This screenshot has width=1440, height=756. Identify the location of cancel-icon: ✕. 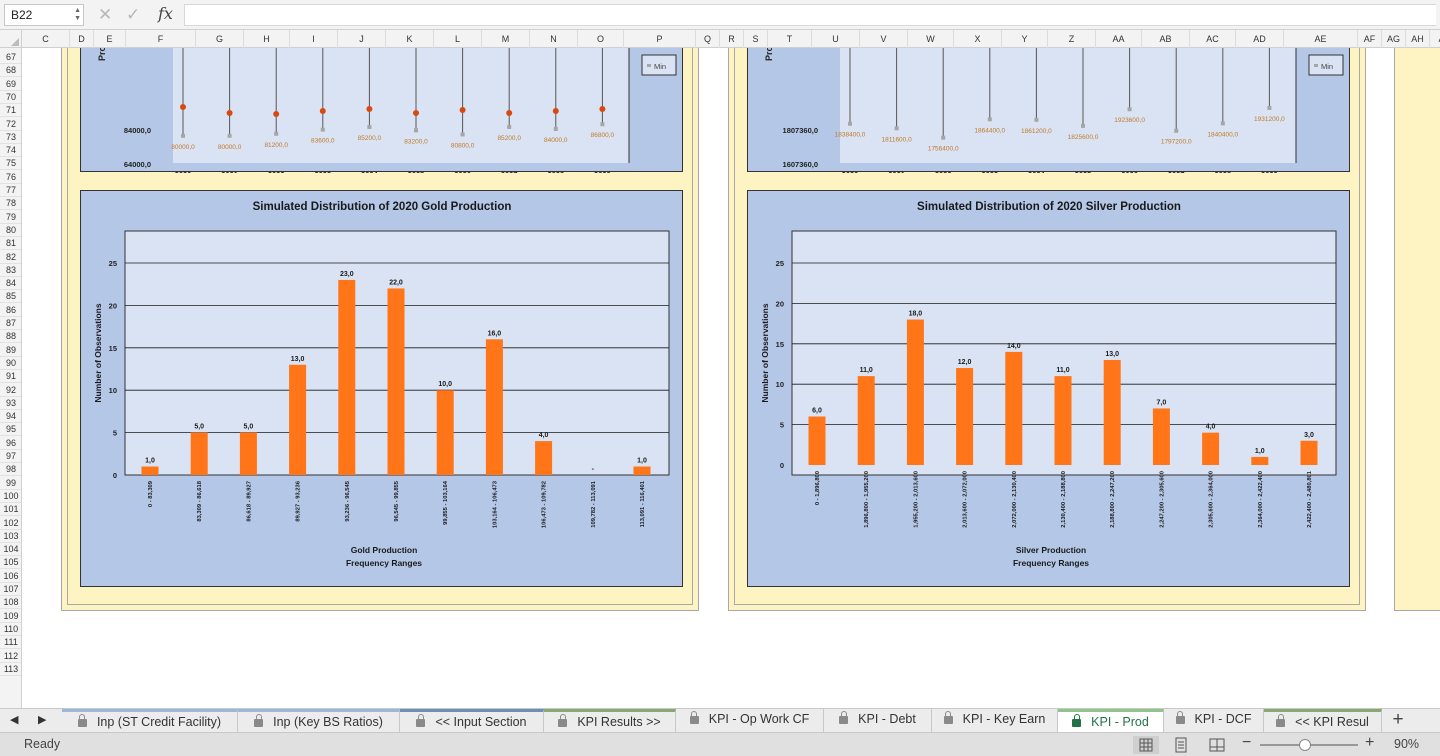
(105, 14).